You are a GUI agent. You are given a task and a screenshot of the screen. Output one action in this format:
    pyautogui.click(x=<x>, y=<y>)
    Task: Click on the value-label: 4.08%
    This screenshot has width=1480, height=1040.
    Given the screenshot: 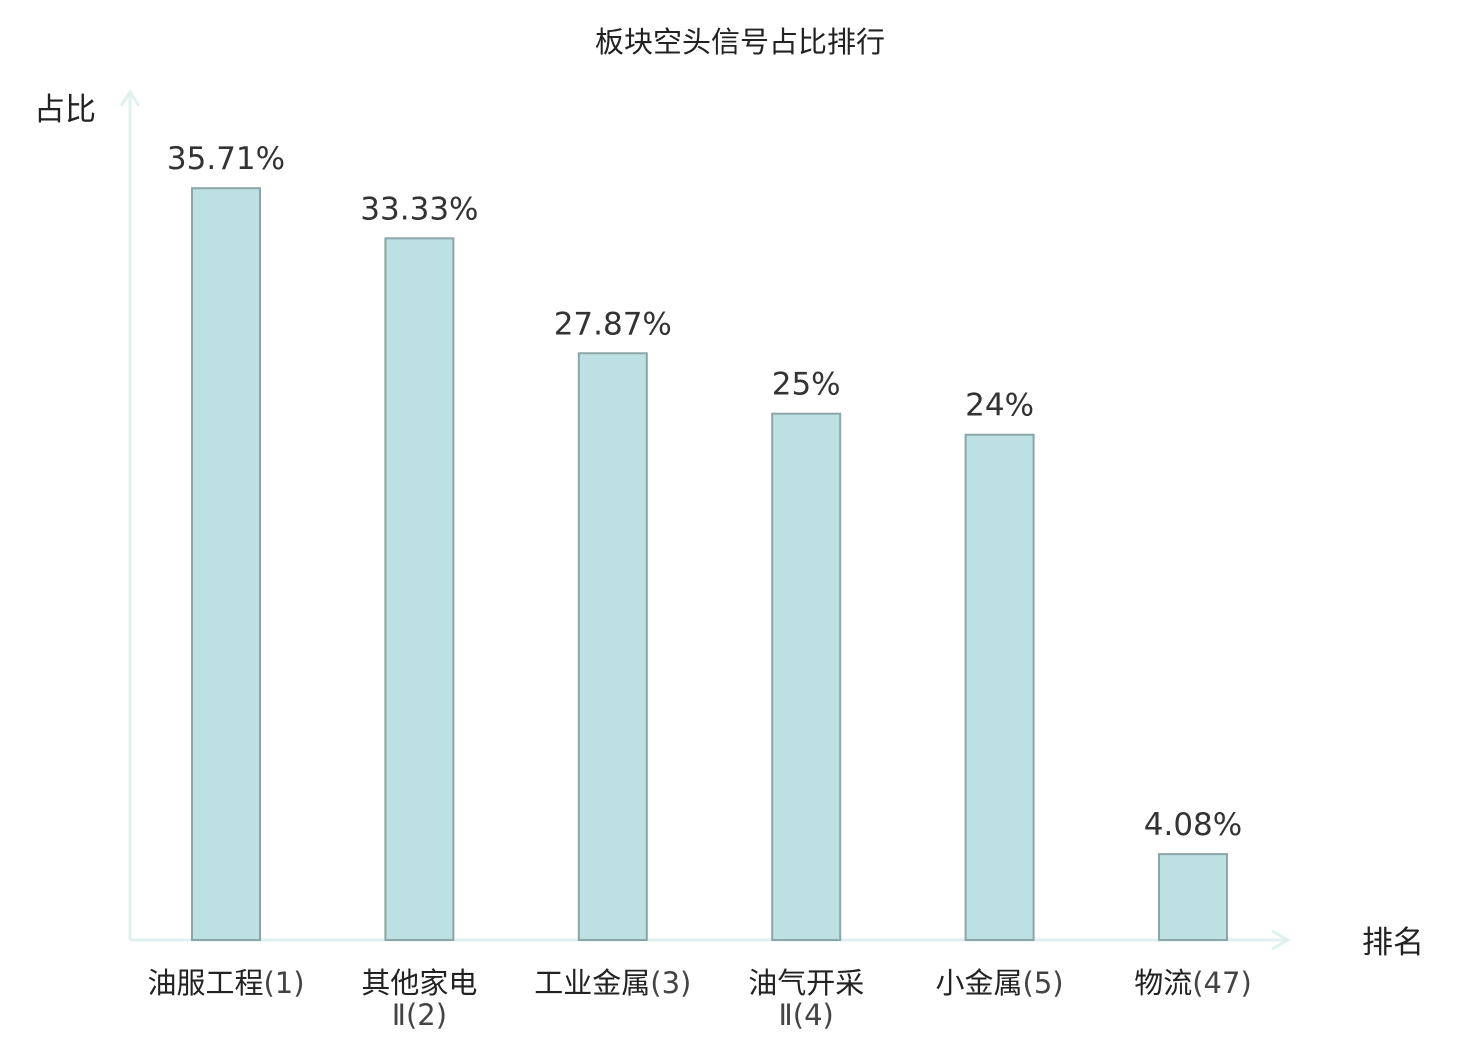 What is the action you would take?
    pyautogui.click(x=1193, y=825)
    